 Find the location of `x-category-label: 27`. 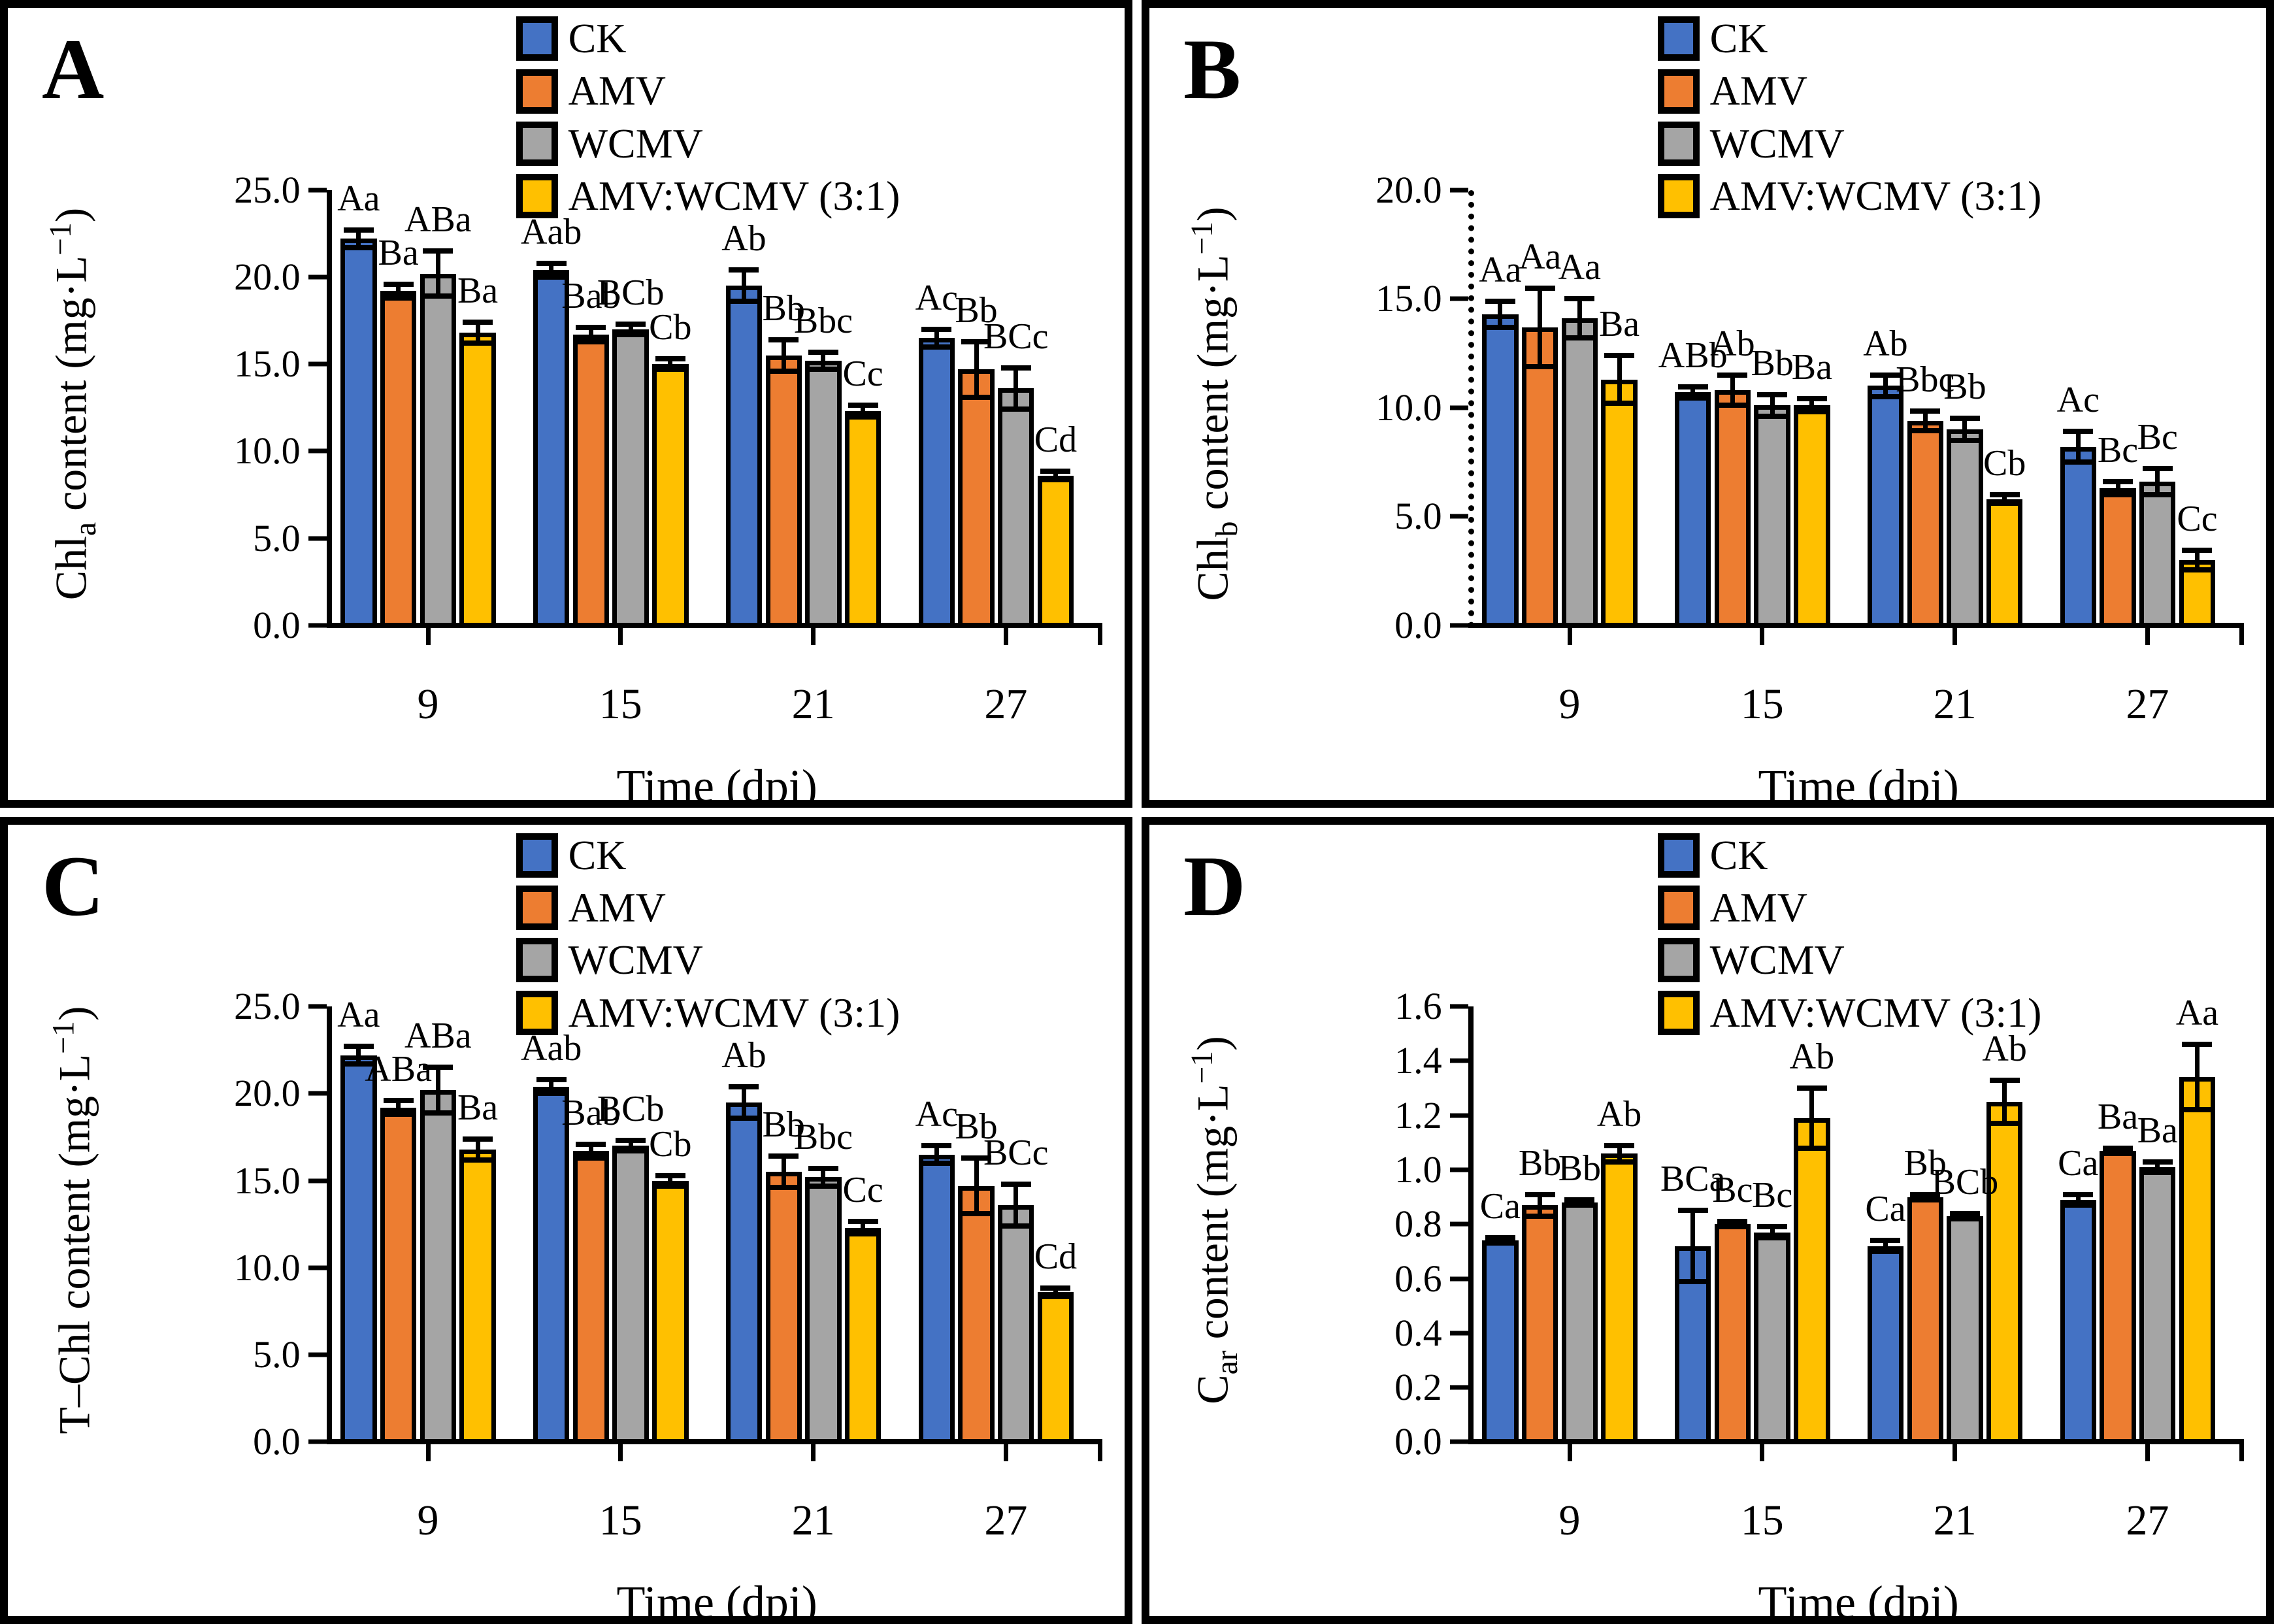

x-category-label: 27 is located at coordinates (2147, 704).